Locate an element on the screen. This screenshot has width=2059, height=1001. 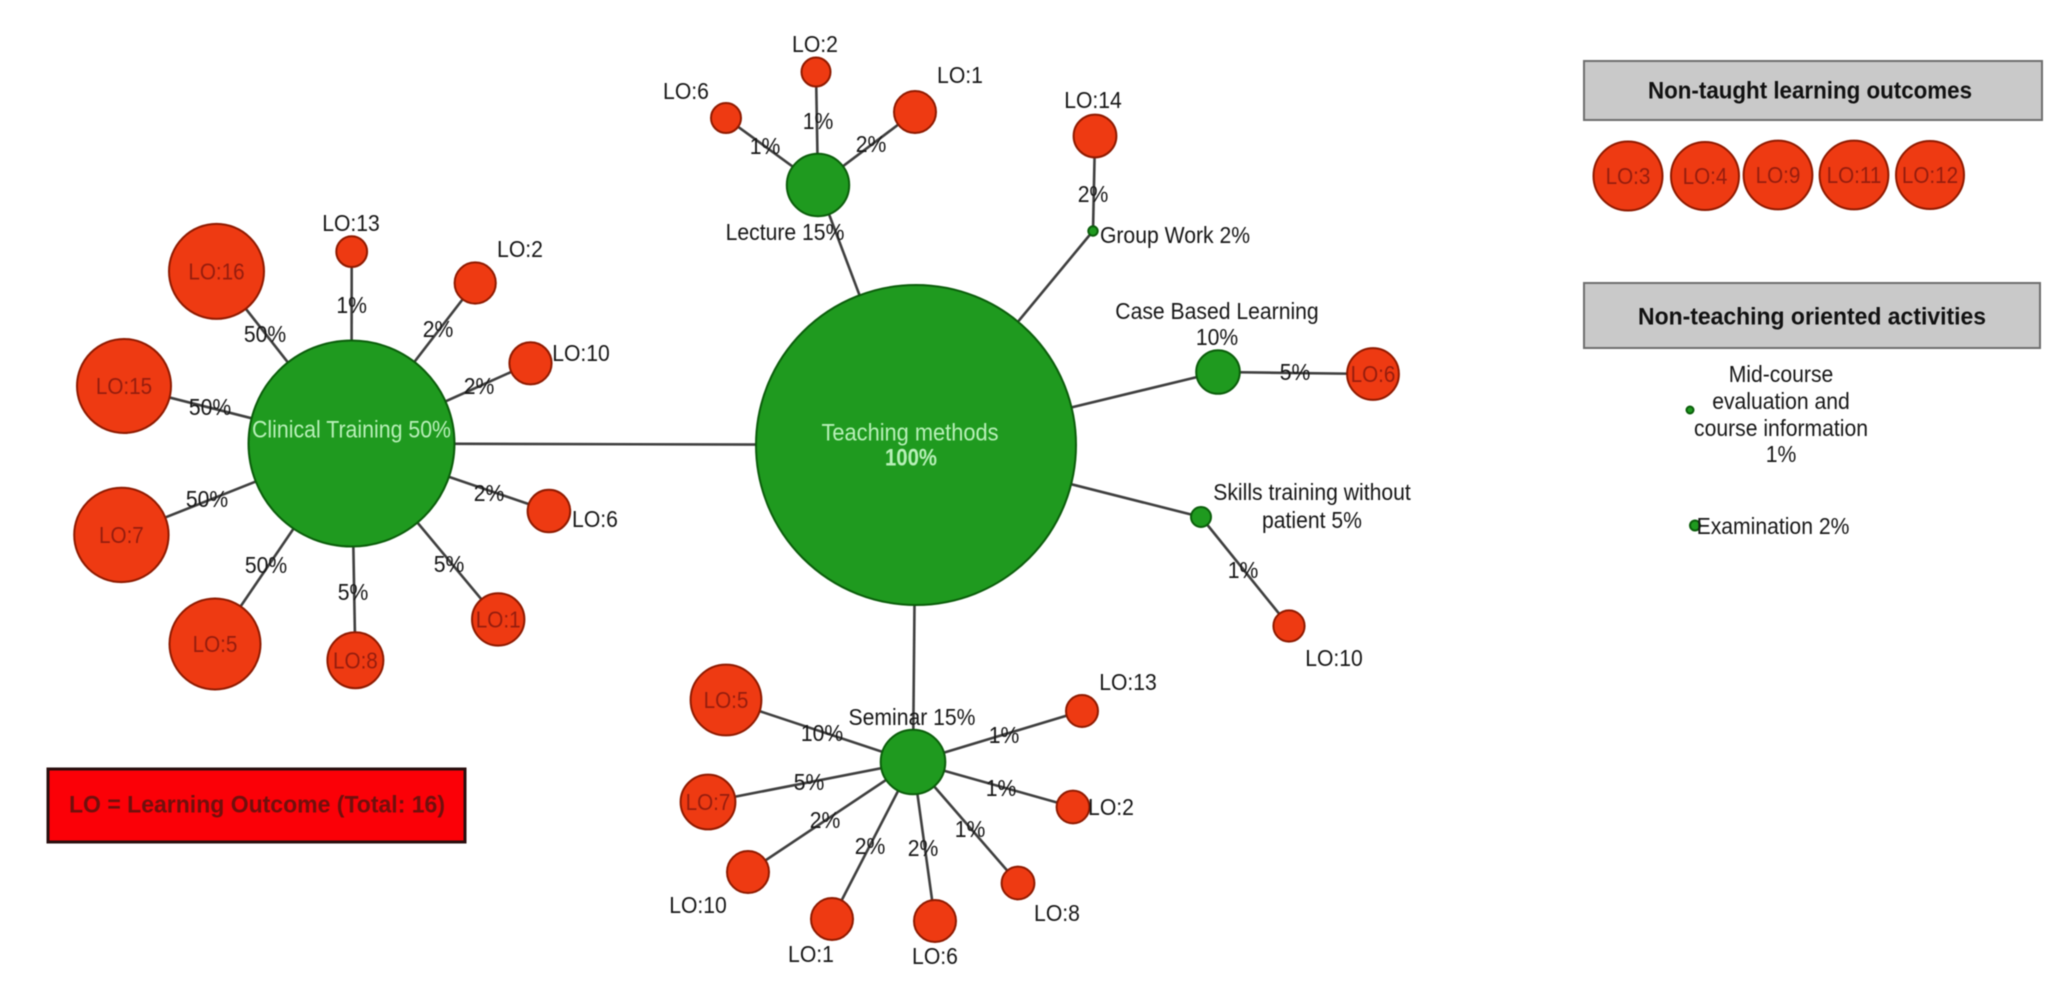
svg-text: LO:11 is located at coordinates (1854, 175).